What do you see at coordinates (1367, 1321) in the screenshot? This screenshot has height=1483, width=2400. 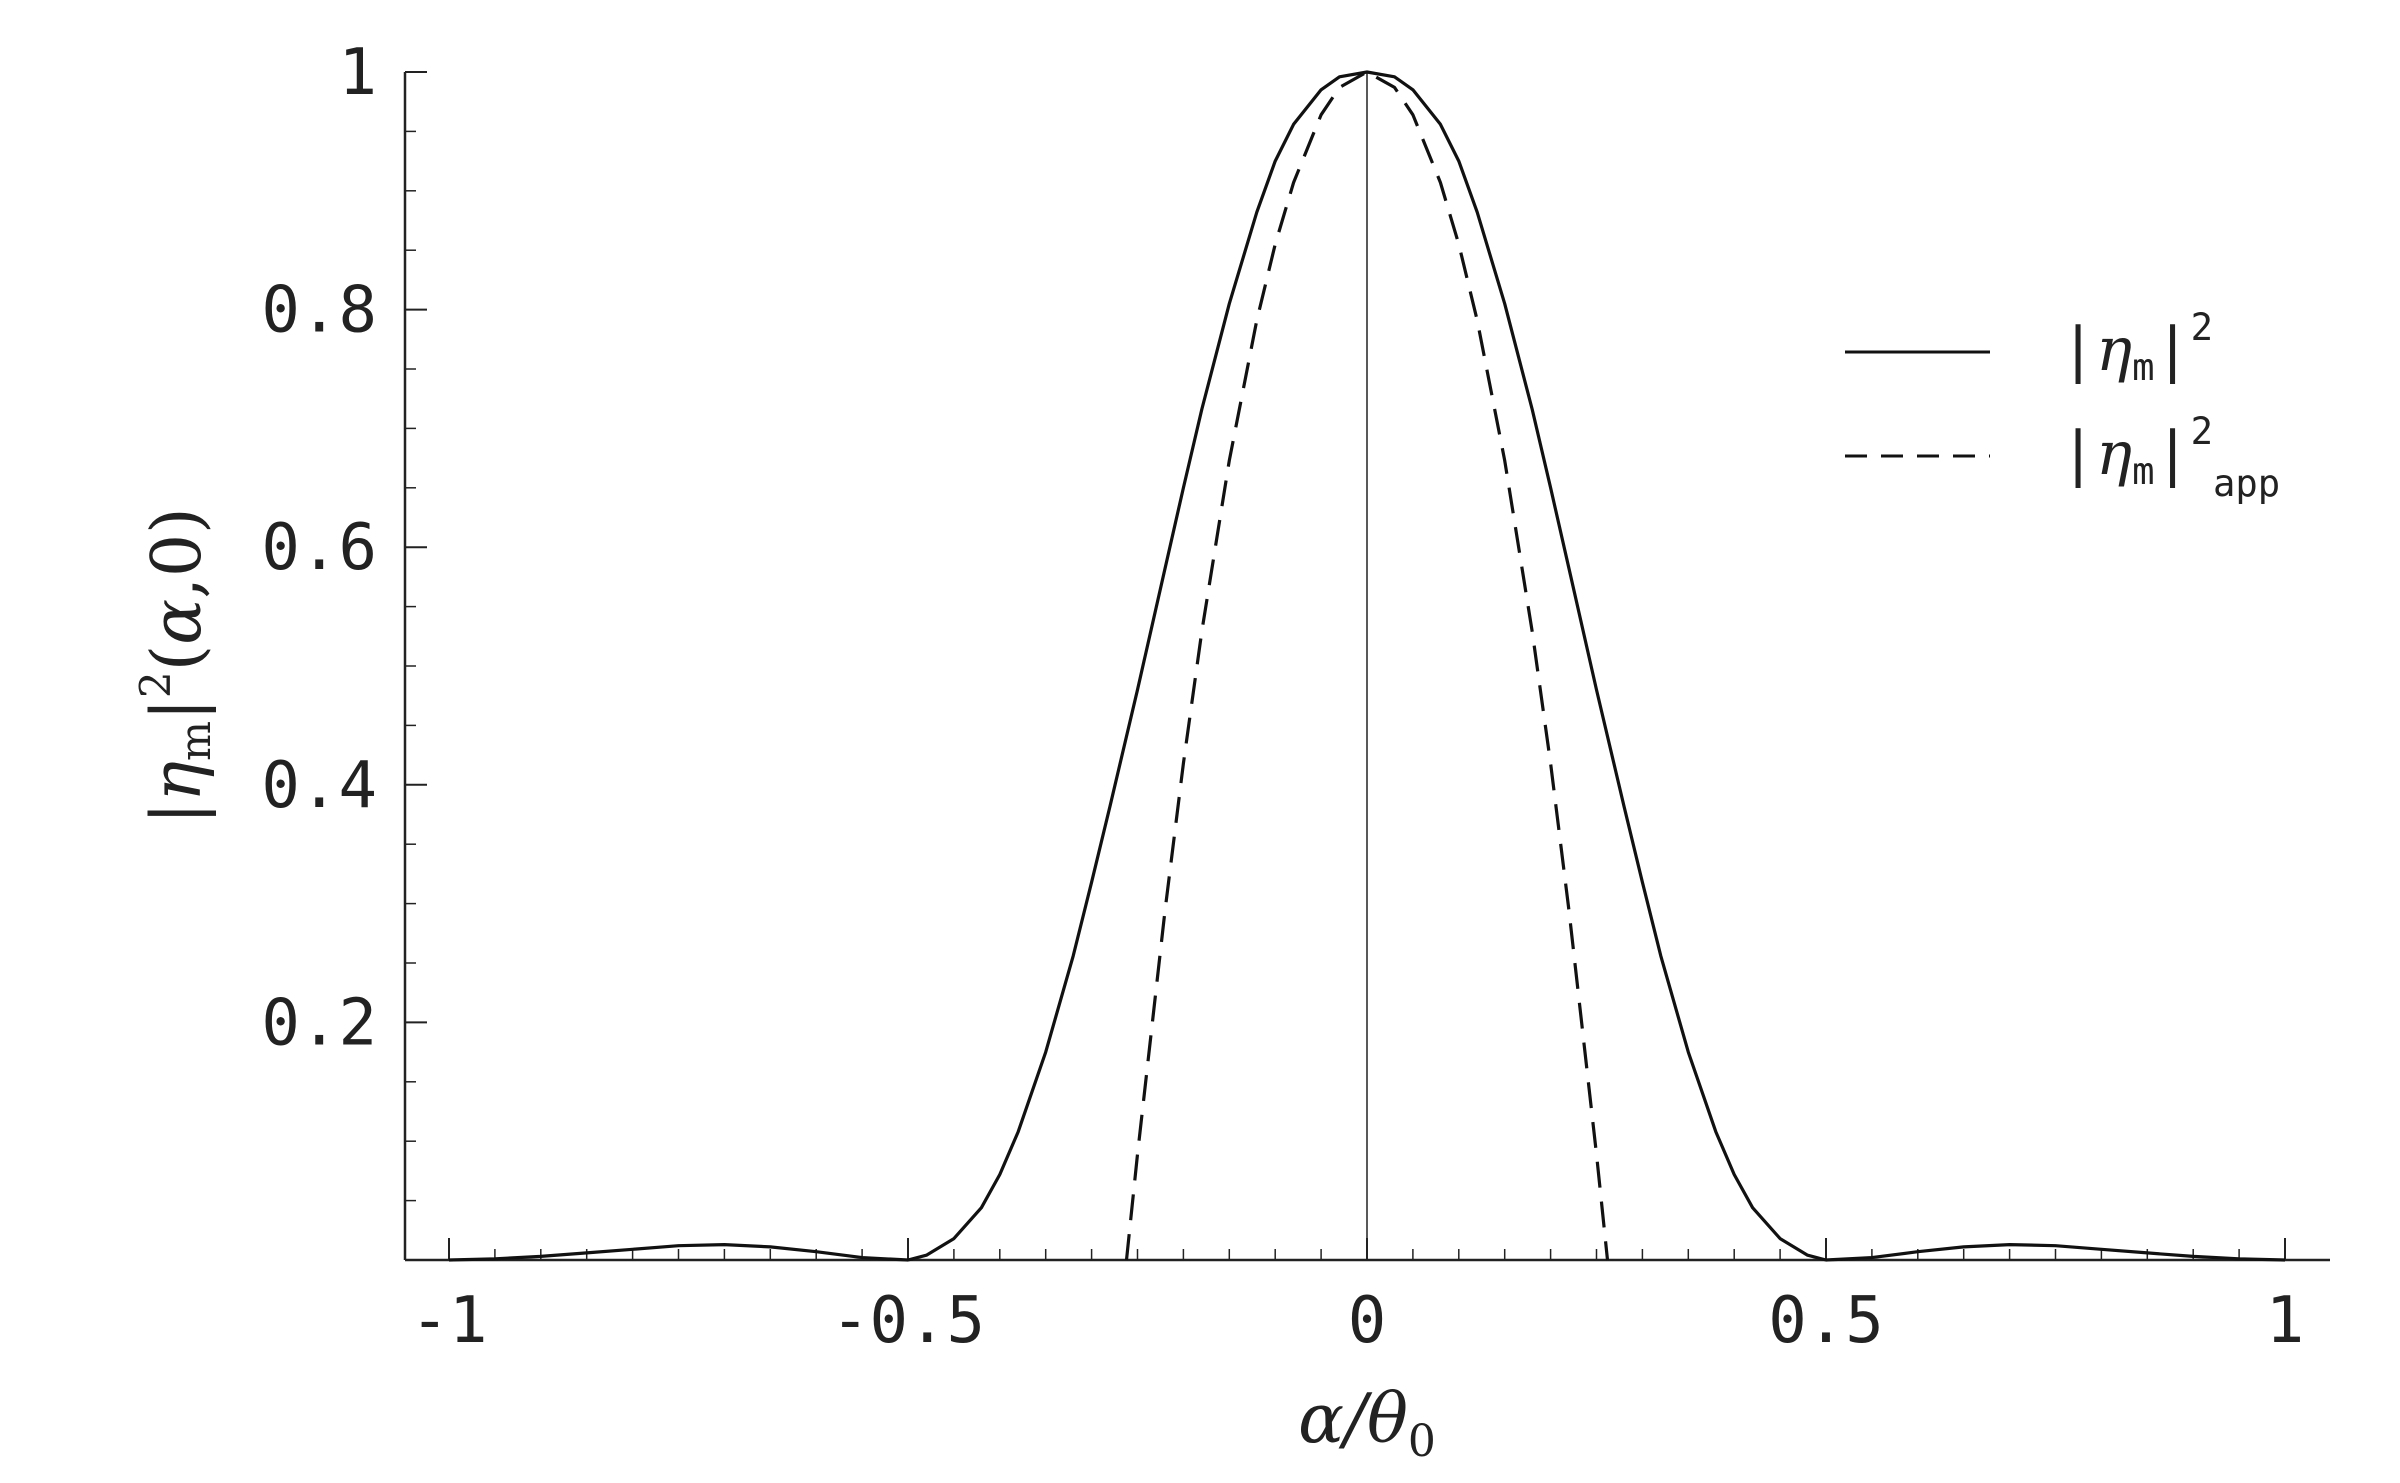 I see `x-tick-label: 0` at bounding box center [1367, 1321].